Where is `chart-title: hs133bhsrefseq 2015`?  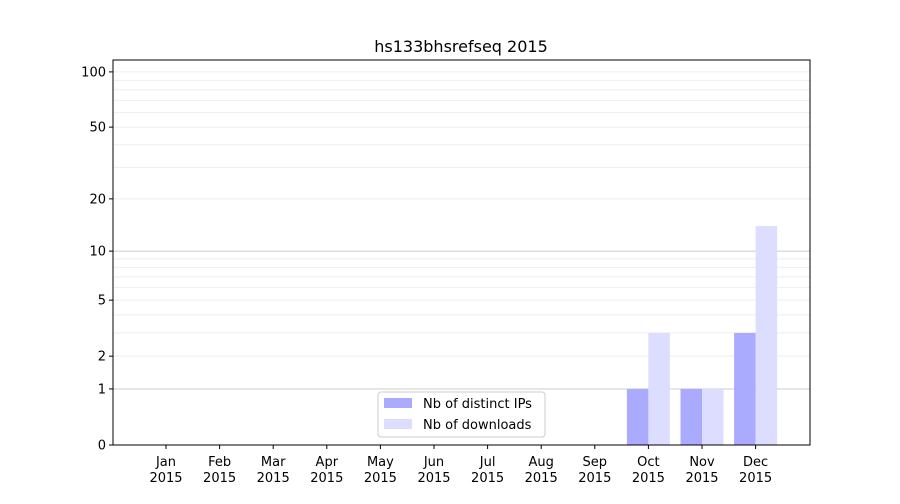
chart-title: hs133bhsrefseq 2015 is located at coordinates (461, 46).